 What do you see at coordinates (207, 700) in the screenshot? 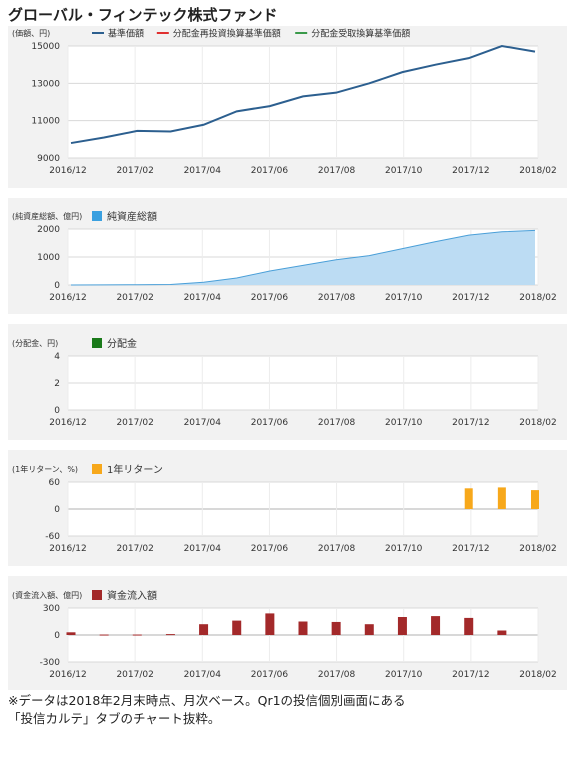
I see `footnote-line-1: ※データは2018年2月末時点、月次ベース。Qr1の投信個別画面にある` at bounding box center [207, 700].